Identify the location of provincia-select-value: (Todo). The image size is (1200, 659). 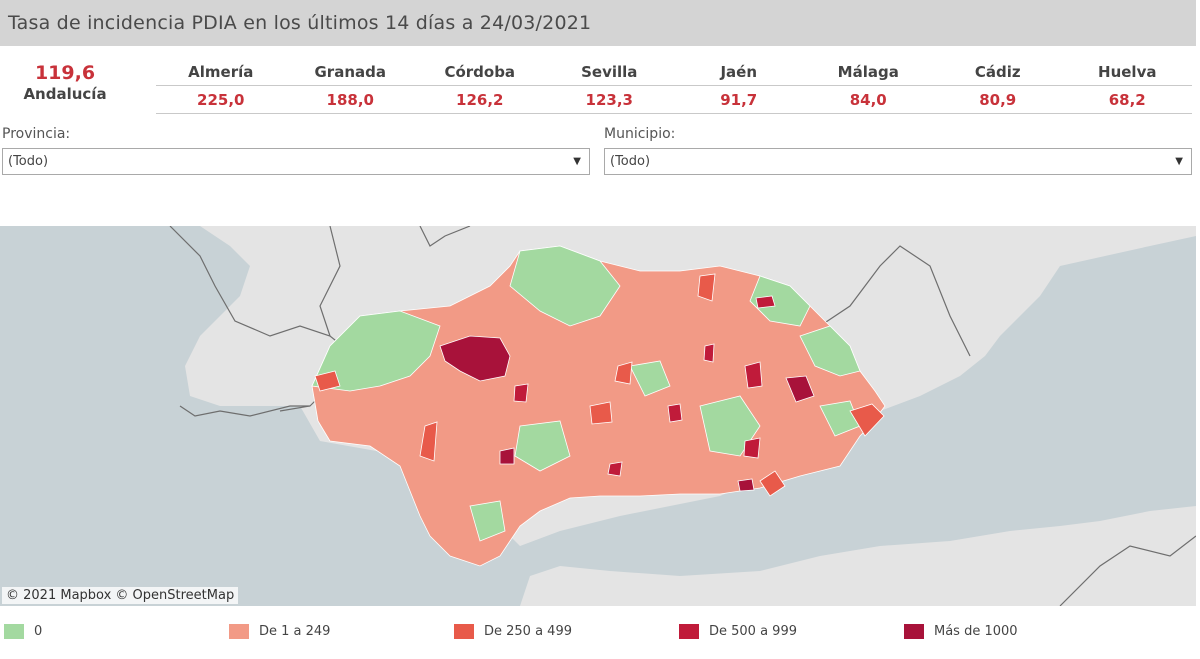
(28, 161).